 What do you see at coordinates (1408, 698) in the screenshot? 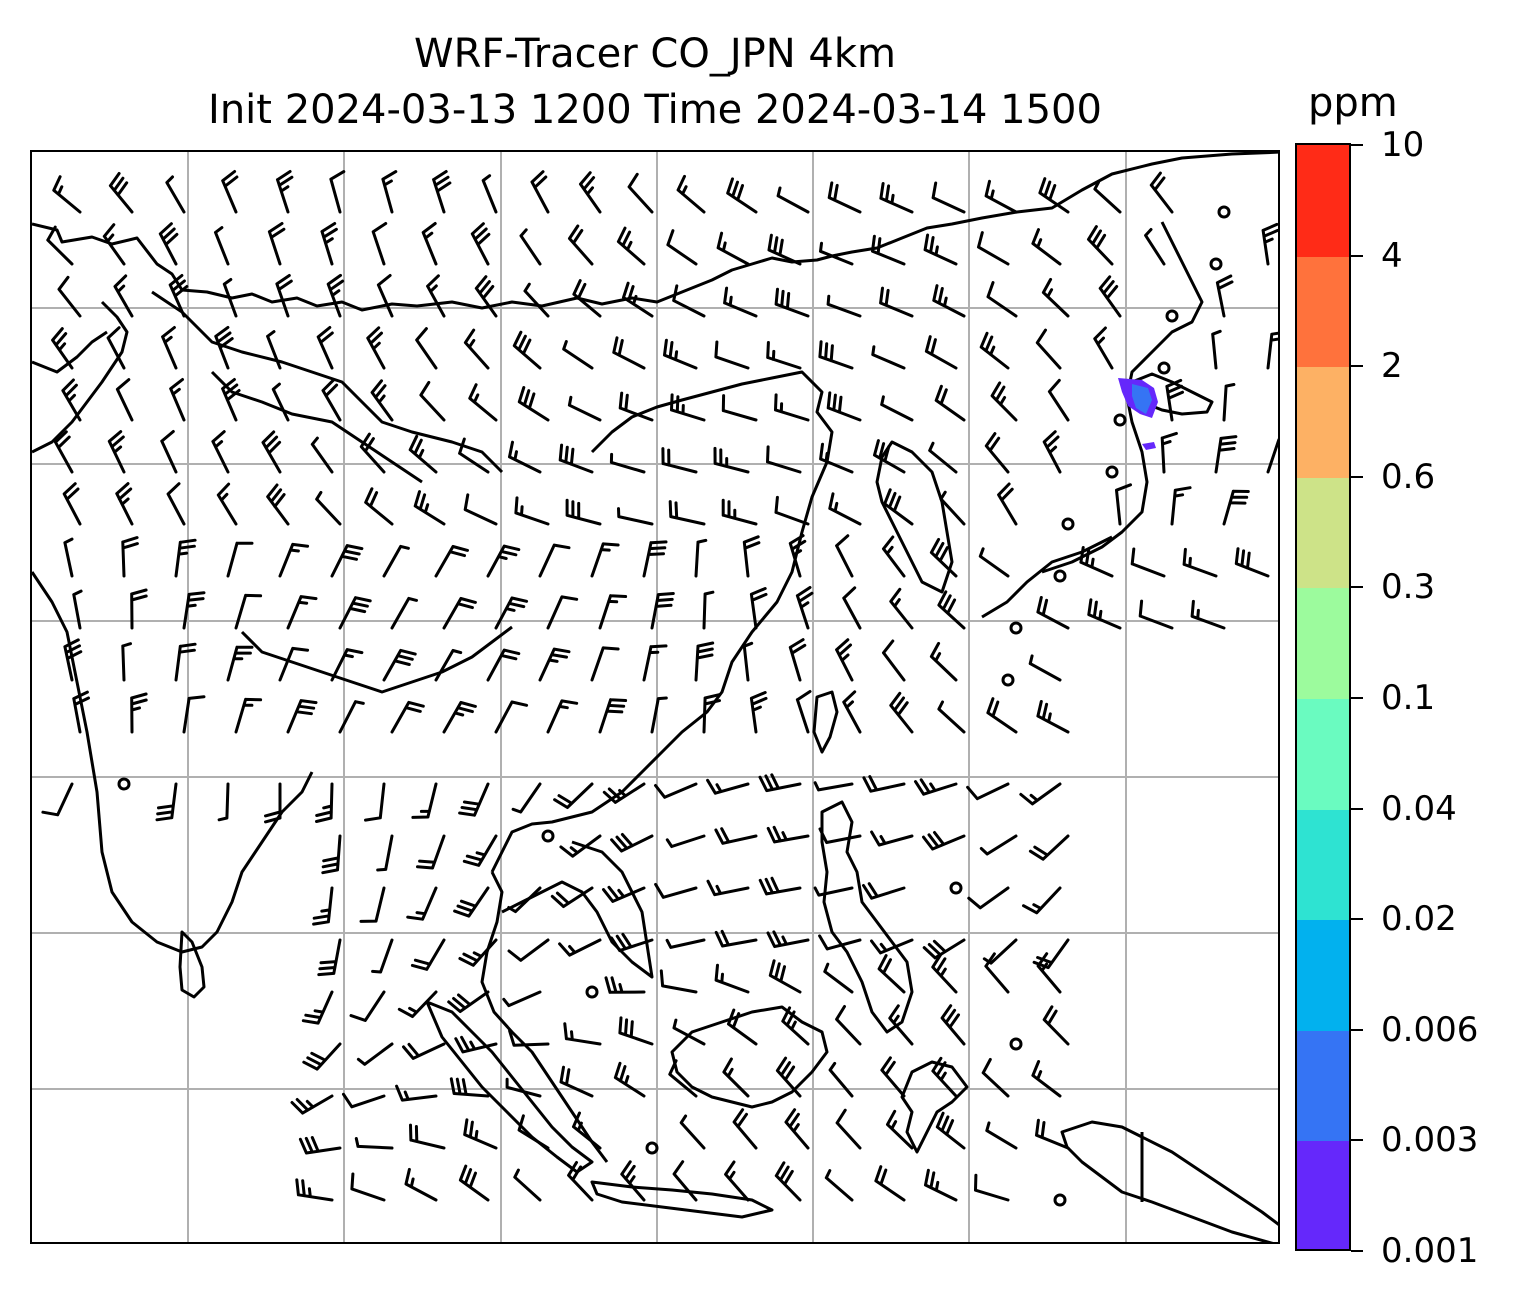
I see `colorbar-tick-label: 0.1` at bounding box center [1408, 698].